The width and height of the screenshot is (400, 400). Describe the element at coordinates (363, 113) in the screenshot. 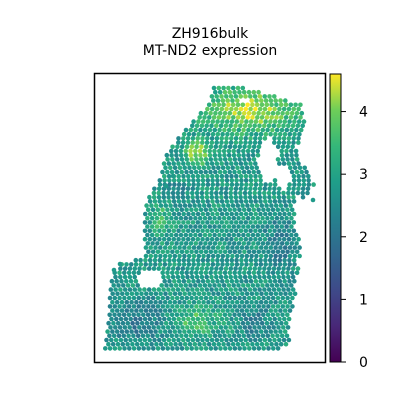

I see `colorbar-tick-label: 4` at that location.